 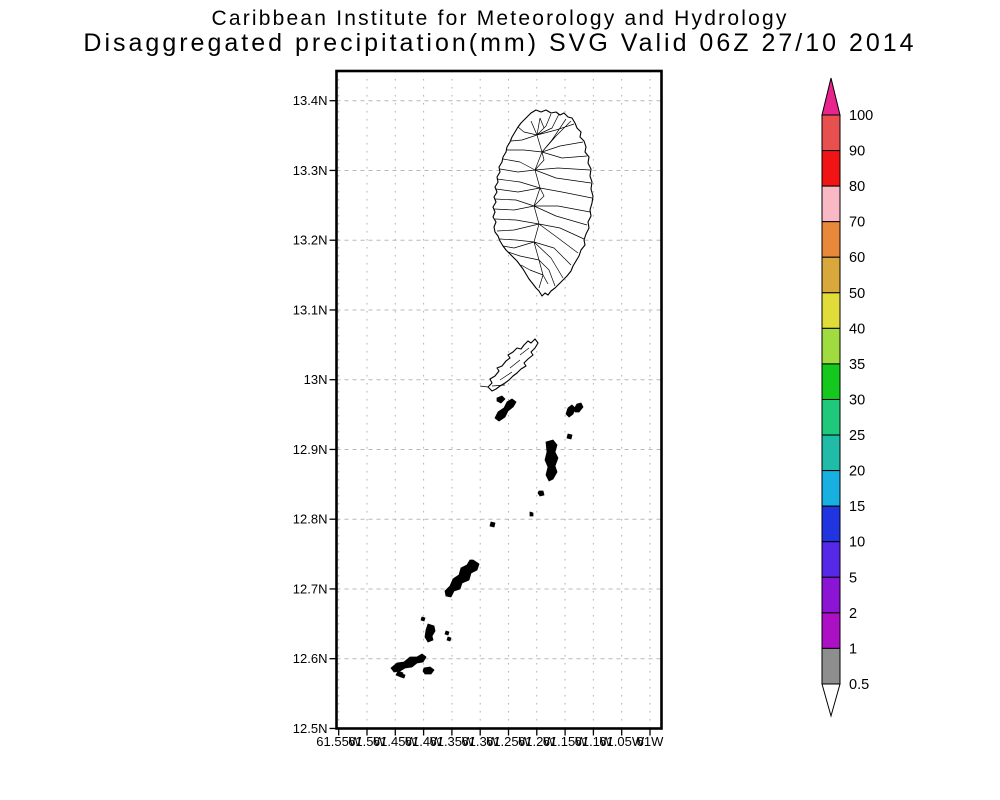 What do you see at coordinates (857, 436) in the screenshot?
I see `colorbar-label: 25` at bounding box center [857, 436].